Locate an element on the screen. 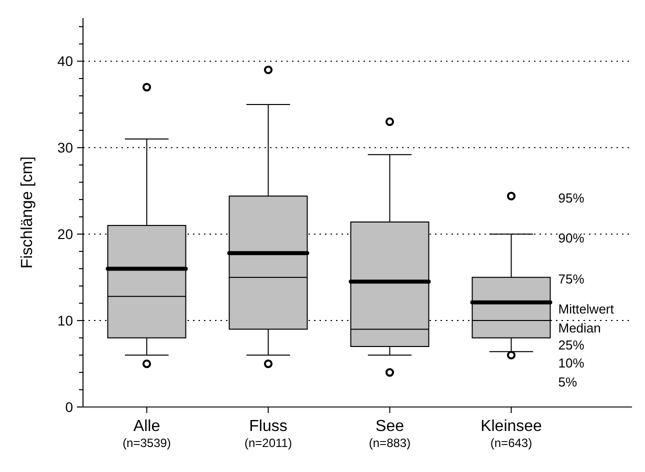 This screenshot has height=472, width=645. y-tick-label: 10 is located at coordinates (65, 320).